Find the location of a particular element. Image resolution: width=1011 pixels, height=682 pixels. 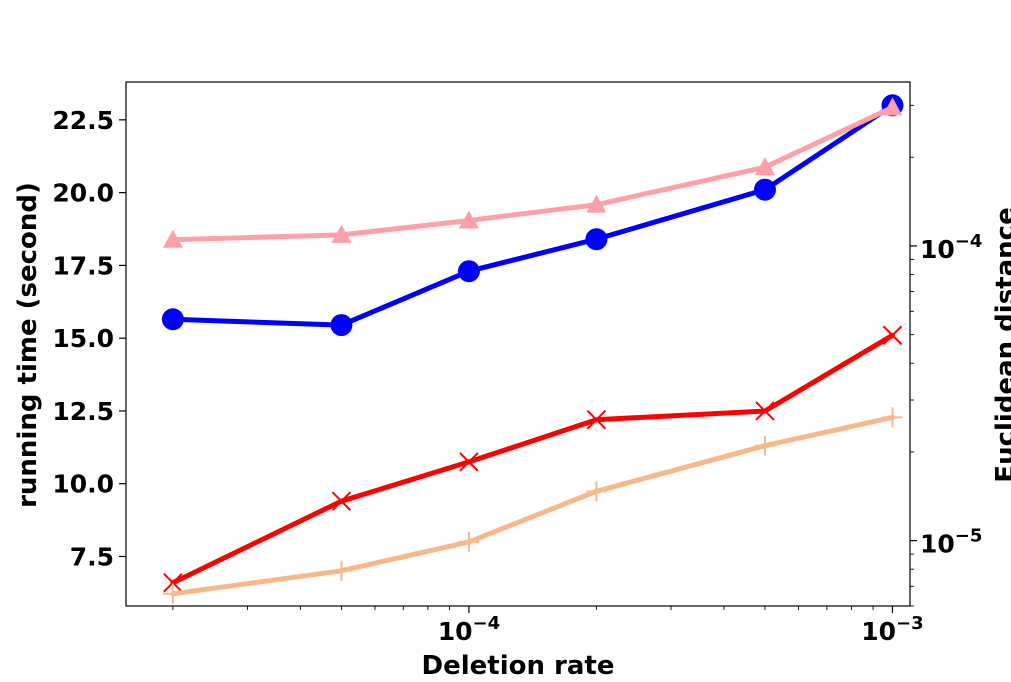

series-2-line is located at coordinates (532, 174).